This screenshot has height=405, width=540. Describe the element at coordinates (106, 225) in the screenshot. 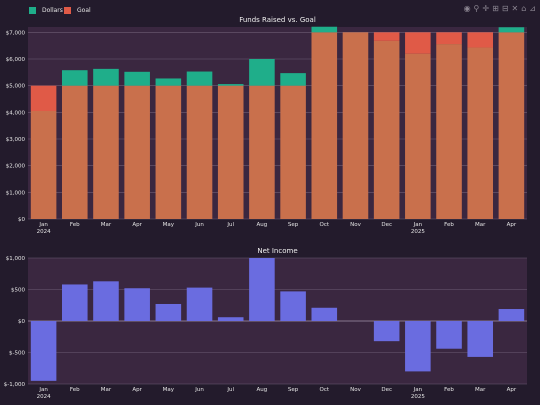

I see `x-tick-label-0-2: Mar` at that location.